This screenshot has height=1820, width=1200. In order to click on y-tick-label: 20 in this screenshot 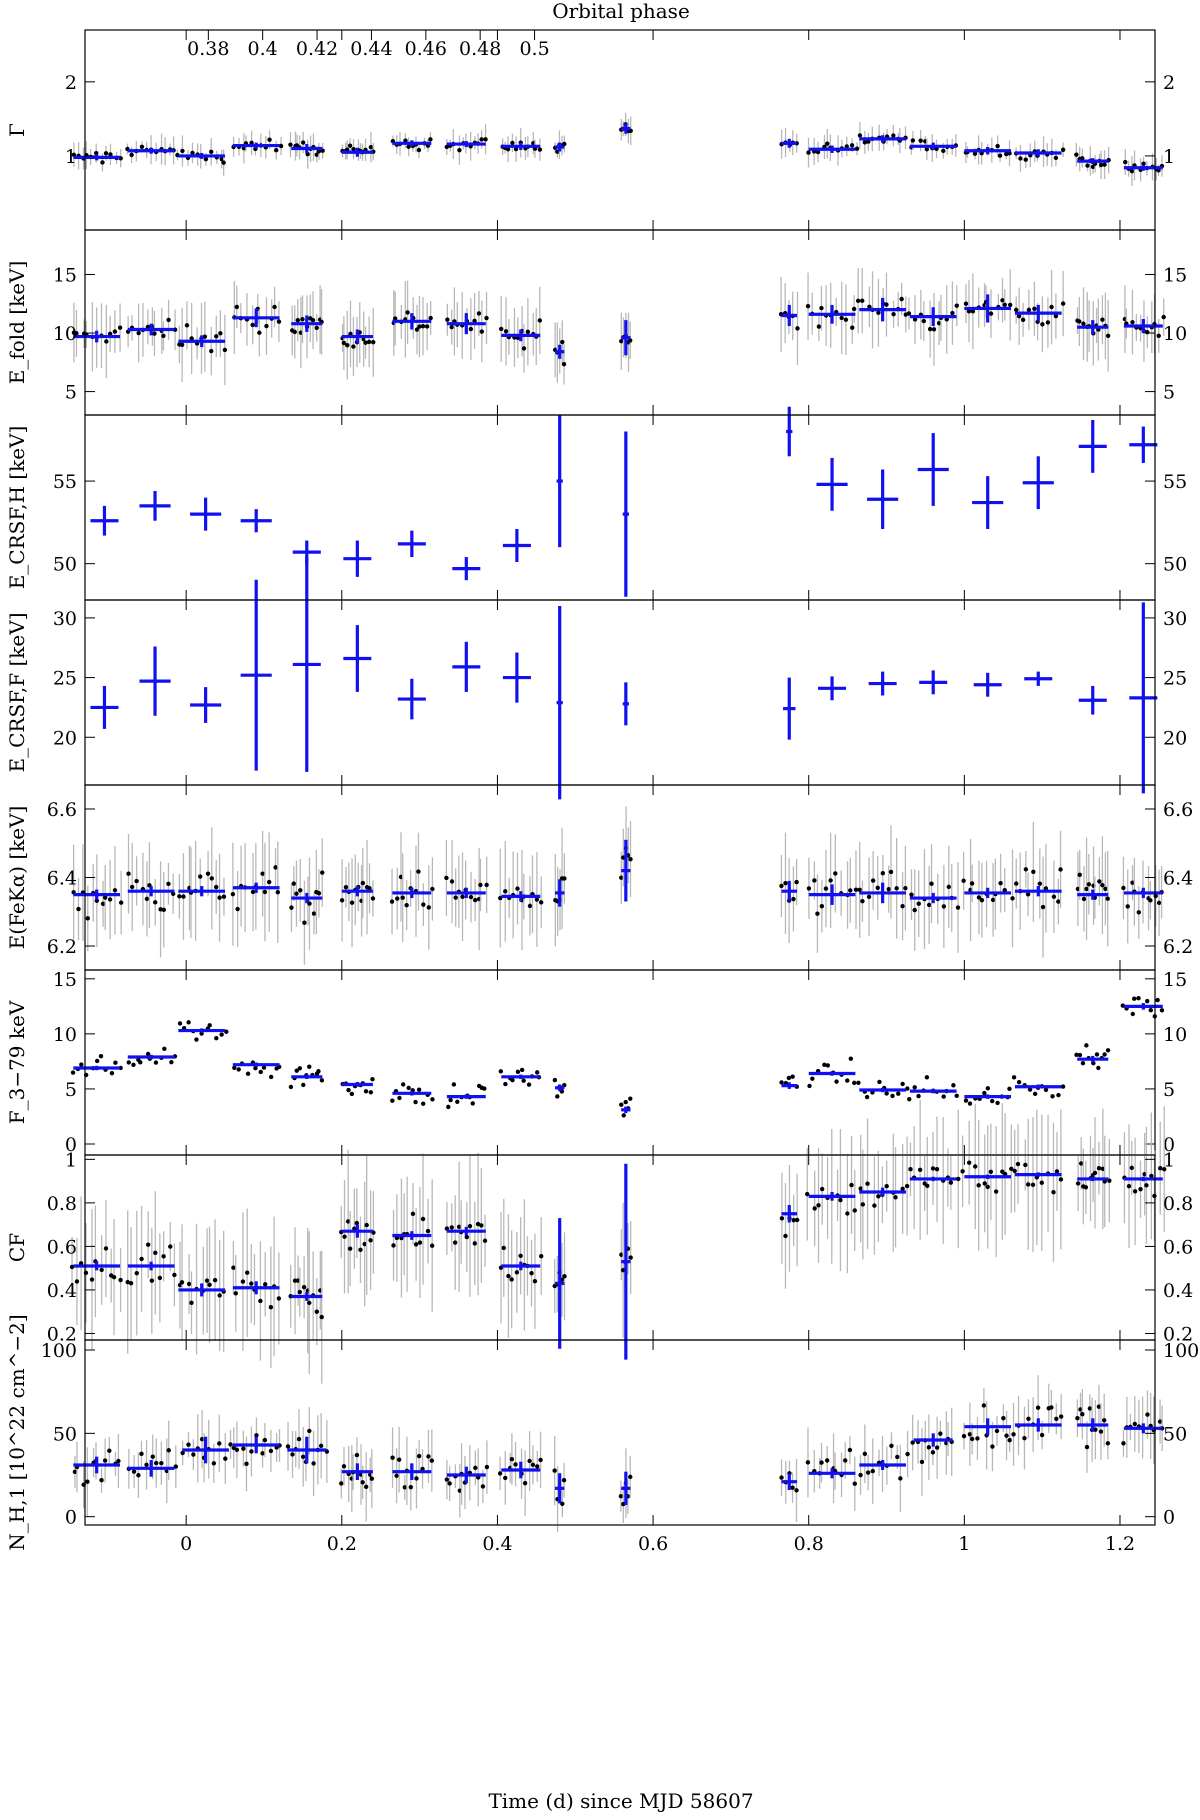, I will do `click(65, 738)`.